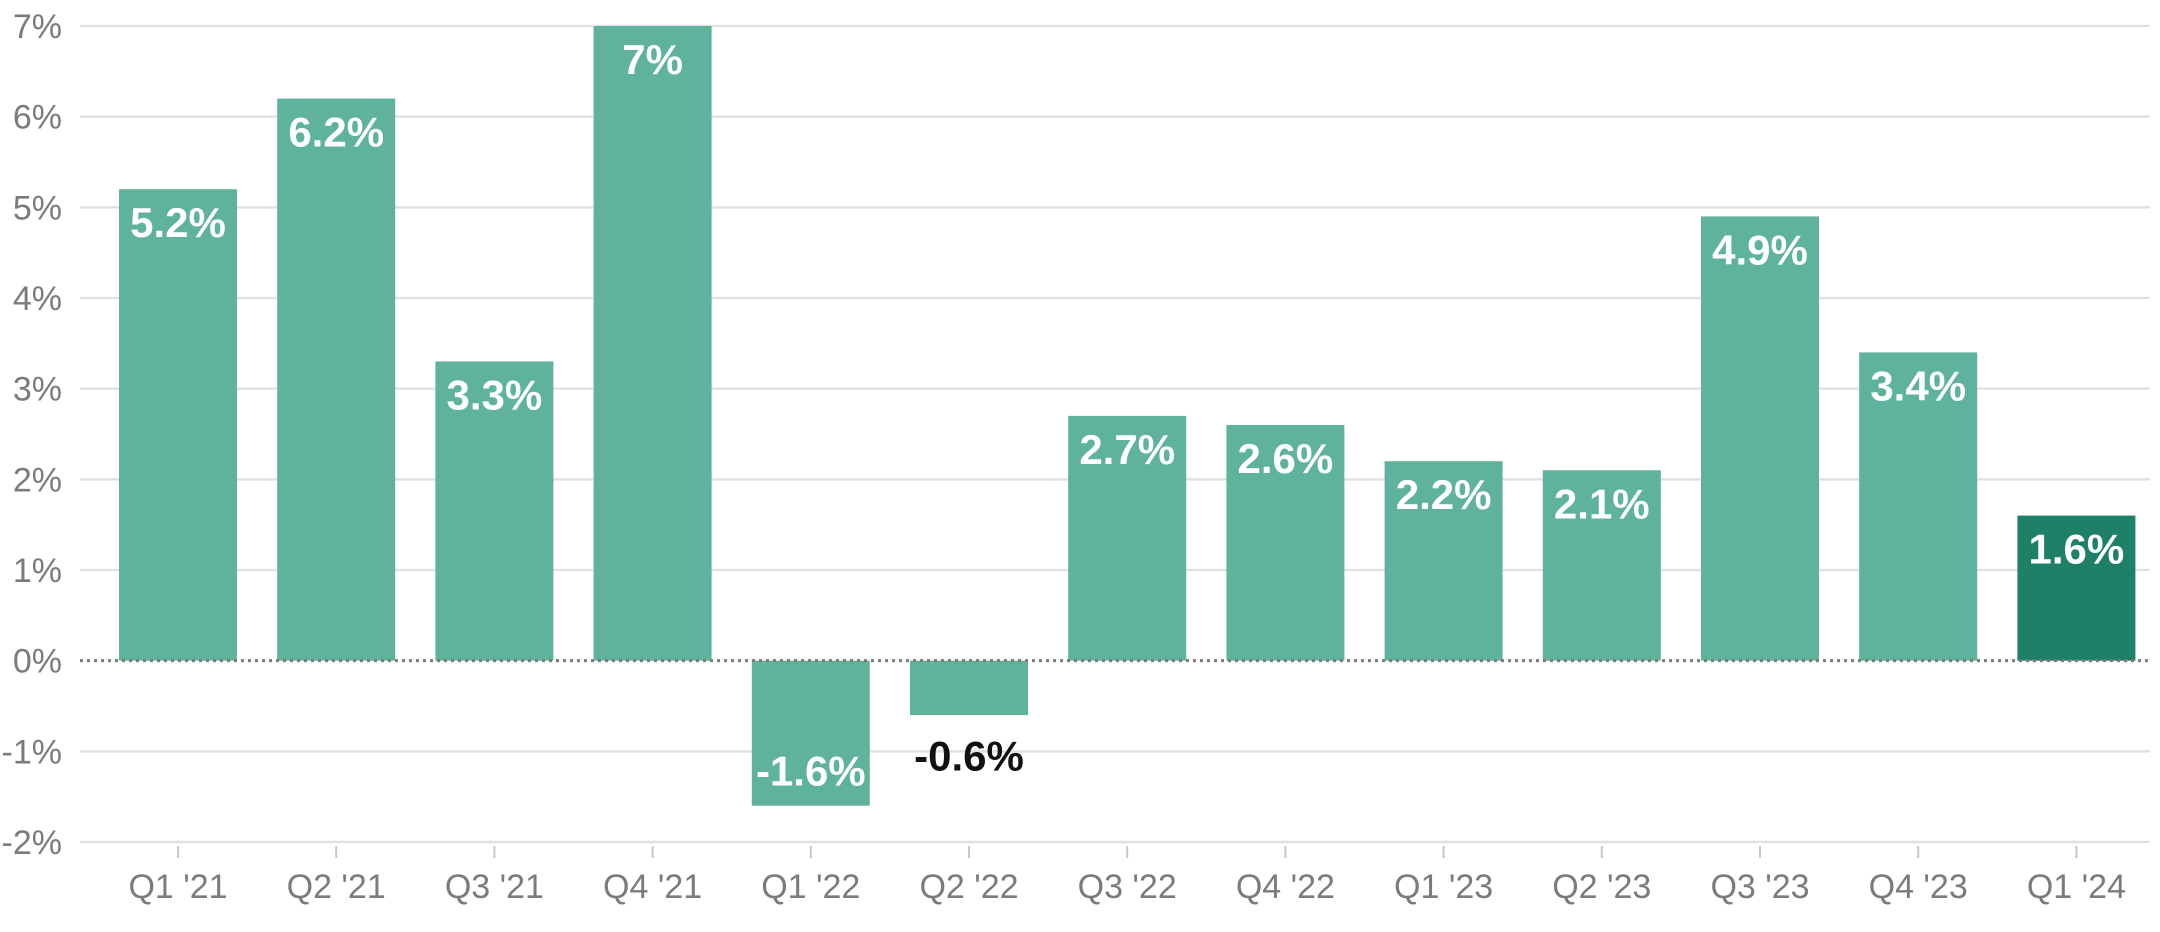 The height and width of the screenshot is (932, 2160). What do you see at coordinates (1127, 449) in the screenshot?
I see `data-label: 2.7%` at bounding box center [1127, 449].